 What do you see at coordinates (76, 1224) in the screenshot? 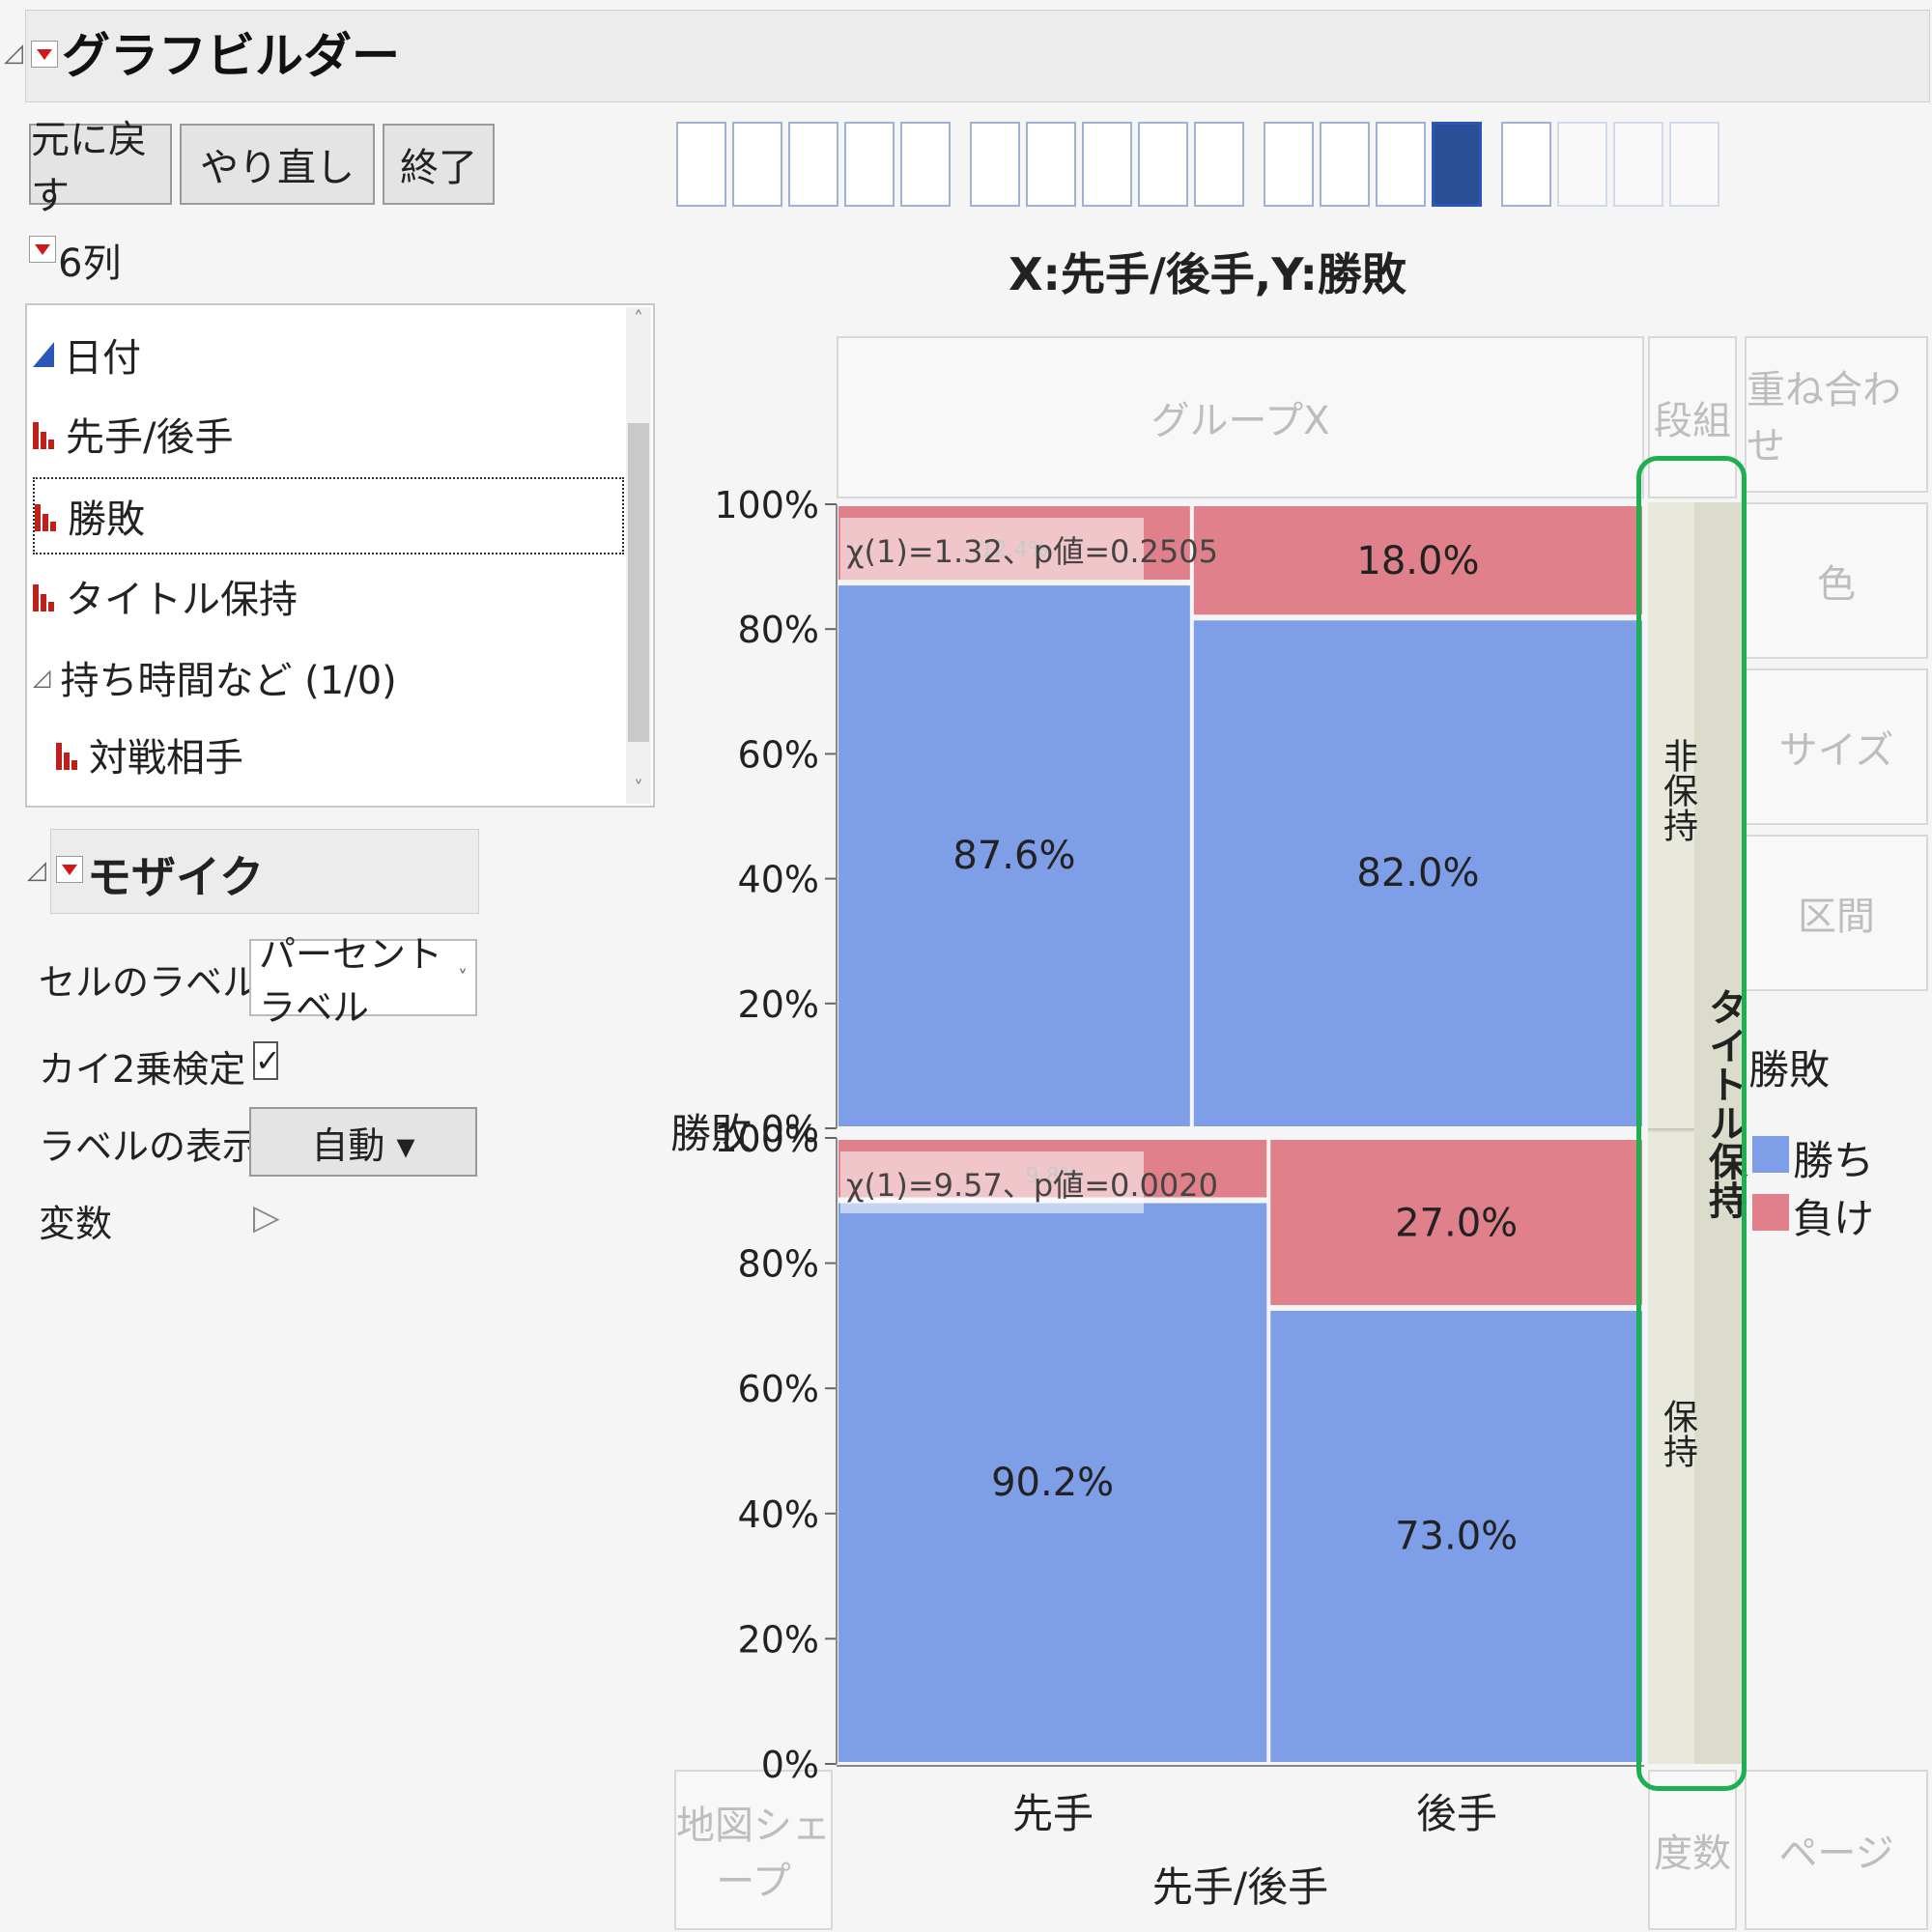
I see `variables-caption: 変数` at bounding box center [76, 1224].